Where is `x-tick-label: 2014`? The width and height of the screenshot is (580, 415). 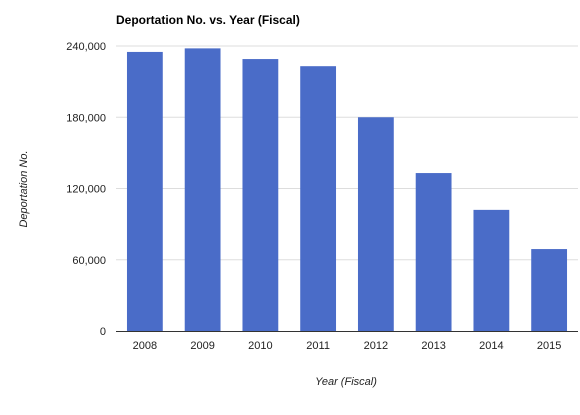 x-tick-label: 2014 is located at coordinates (491, 346).